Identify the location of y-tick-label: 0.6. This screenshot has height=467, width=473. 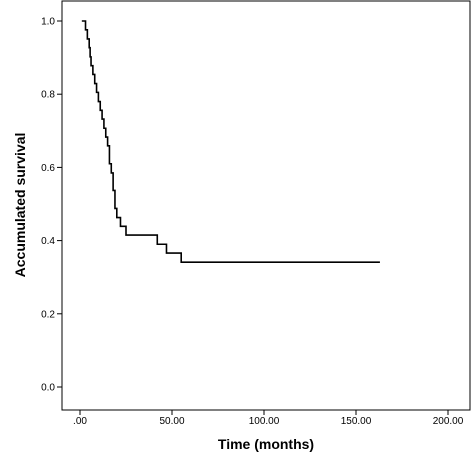
(48, 168).